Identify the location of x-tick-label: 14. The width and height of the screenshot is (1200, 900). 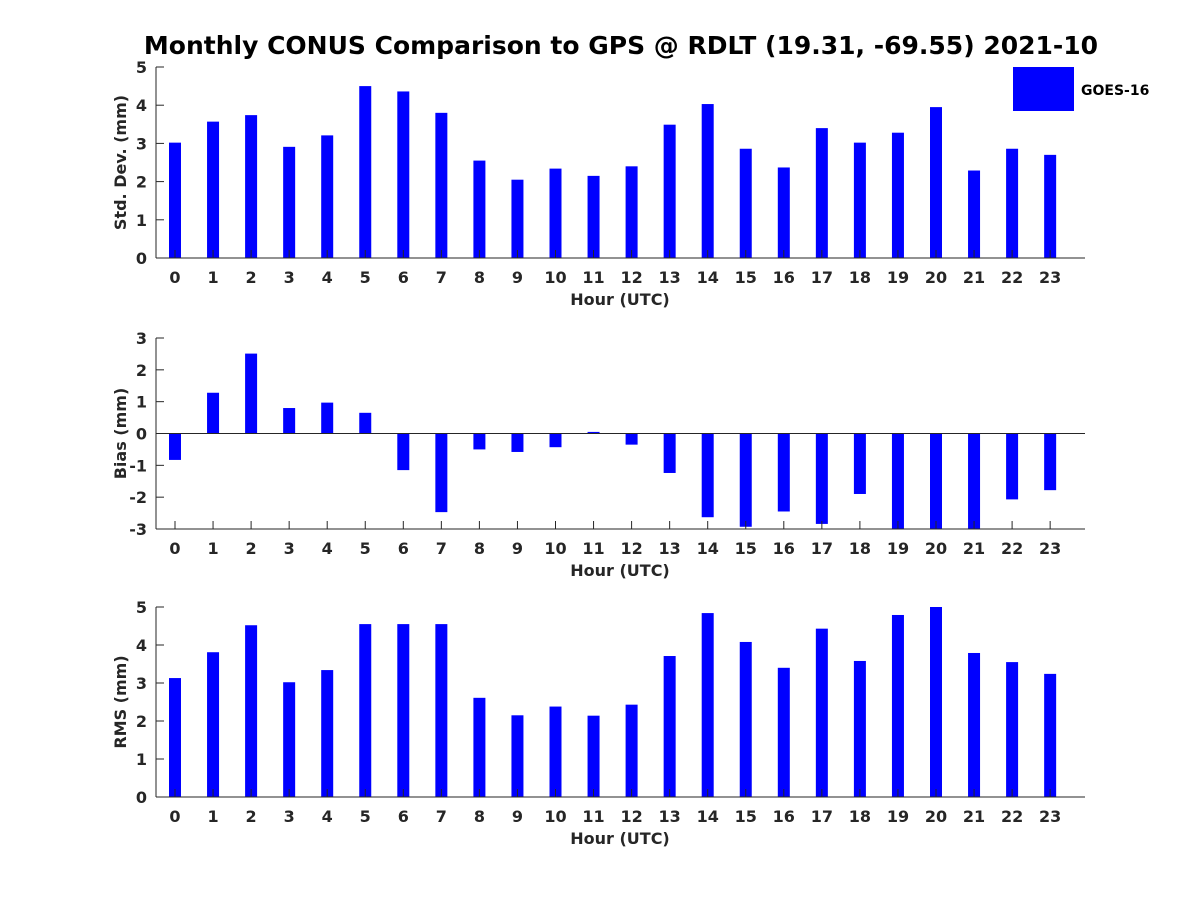
(708, 548).